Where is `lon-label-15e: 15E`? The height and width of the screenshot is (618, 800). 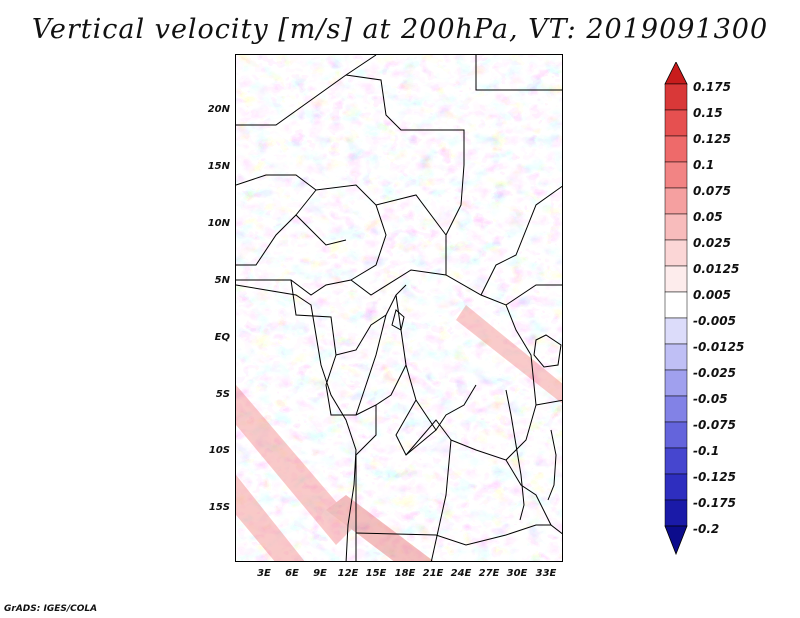 lon-label-15e: 15E is located at coordinates (376, 573).